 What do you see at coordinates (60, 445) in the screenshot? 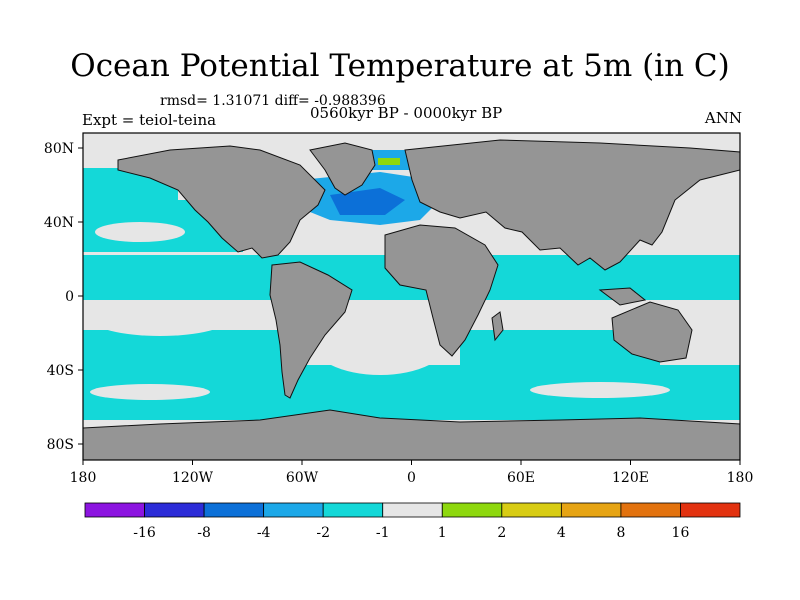
I see `lat-tick-label: 80S` at bounding box center [60, 445].